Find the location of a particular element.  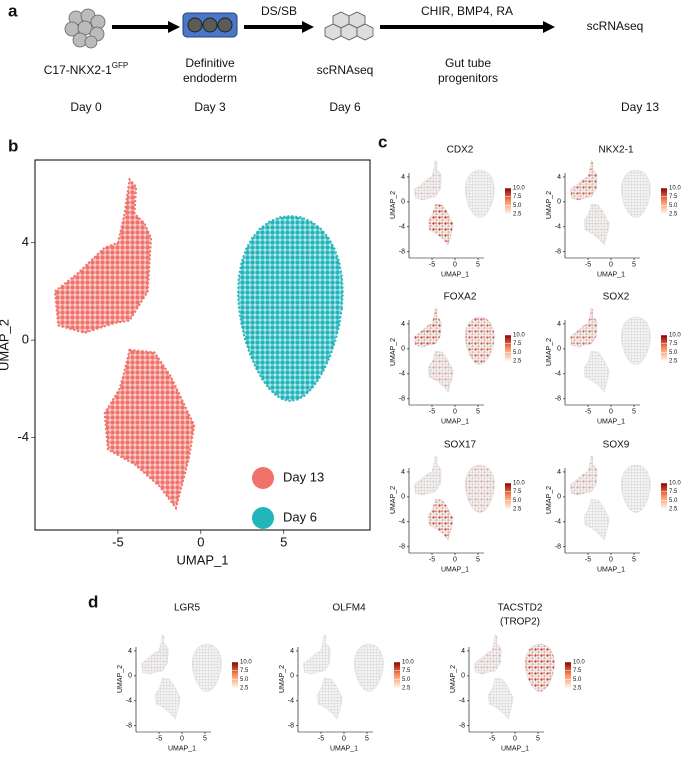

plot-title: SOX2 is located at coordinates (616, 297).